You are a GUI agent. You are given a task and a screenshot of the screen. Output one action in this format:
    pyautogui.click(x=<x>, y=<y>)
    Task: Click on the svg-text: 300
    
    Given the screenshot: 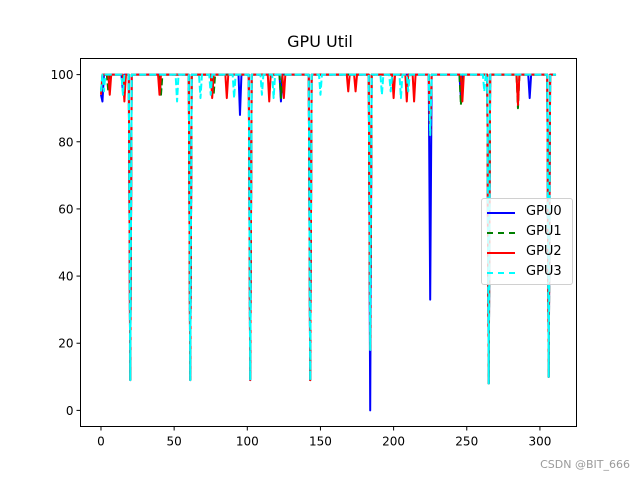 What is the action you would take?
    pyautogui.click(x=539, y=442)
    